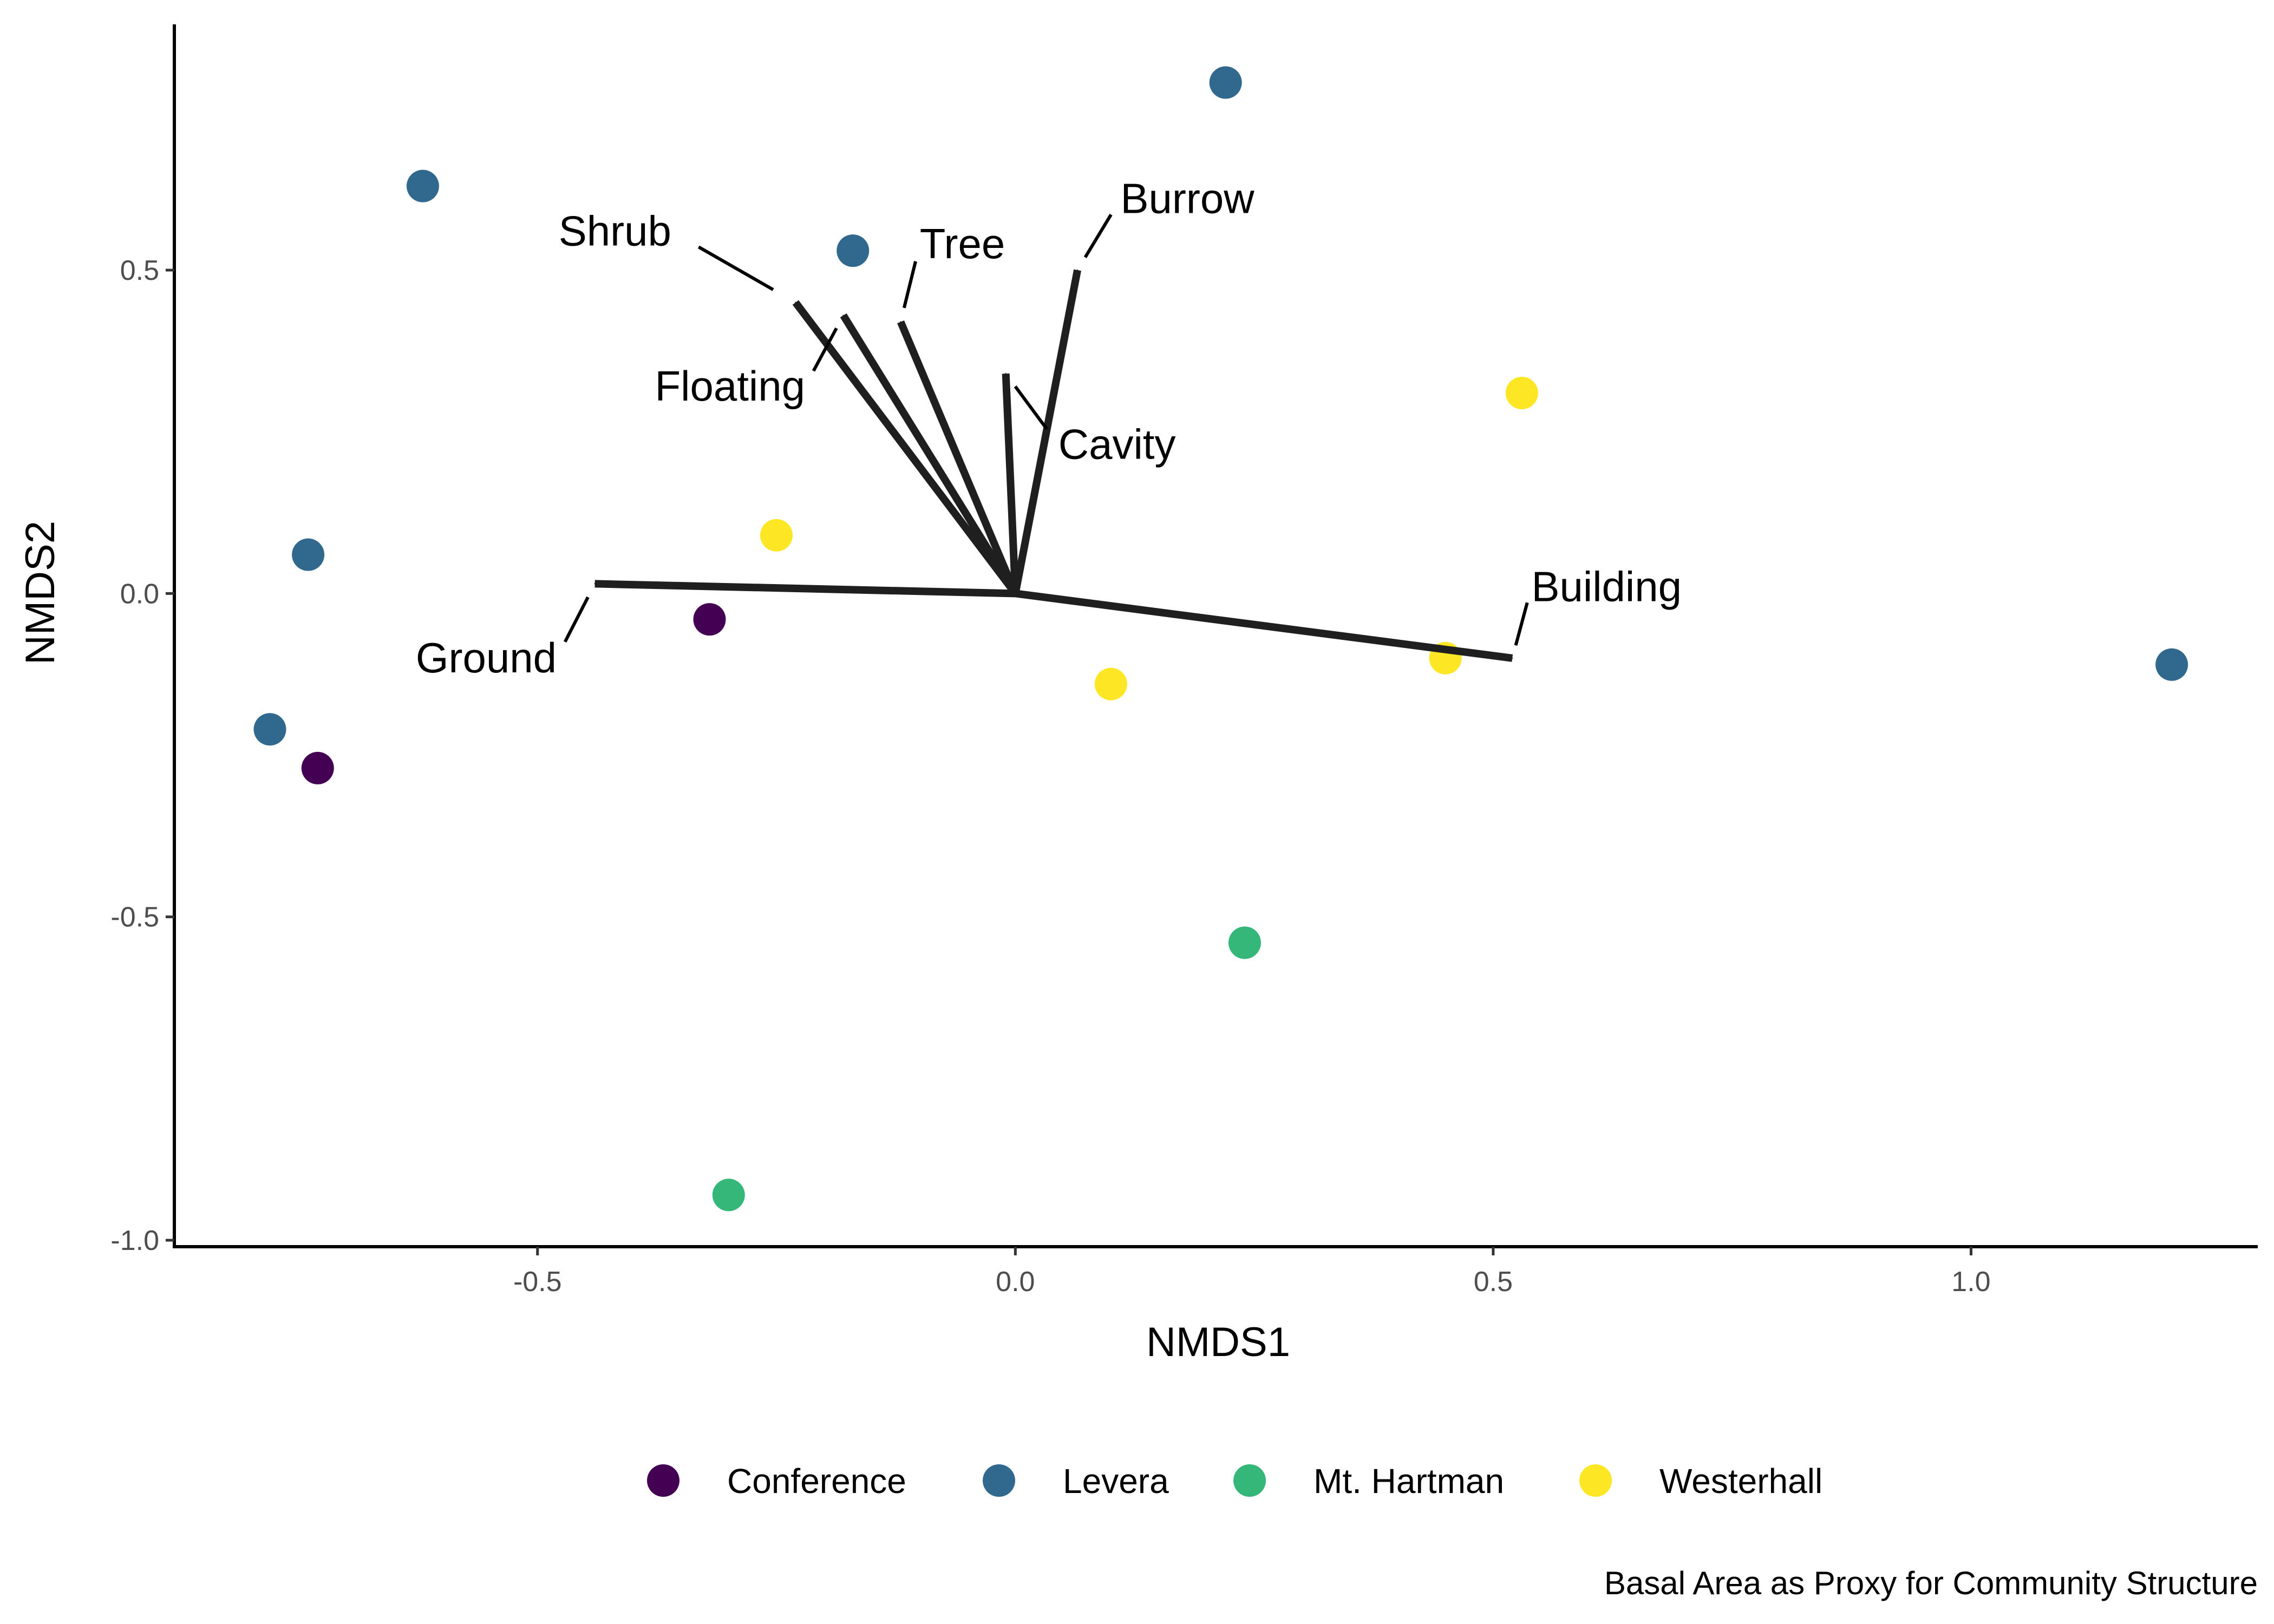  I want to click on vectors-layer, so click(1046, 437).